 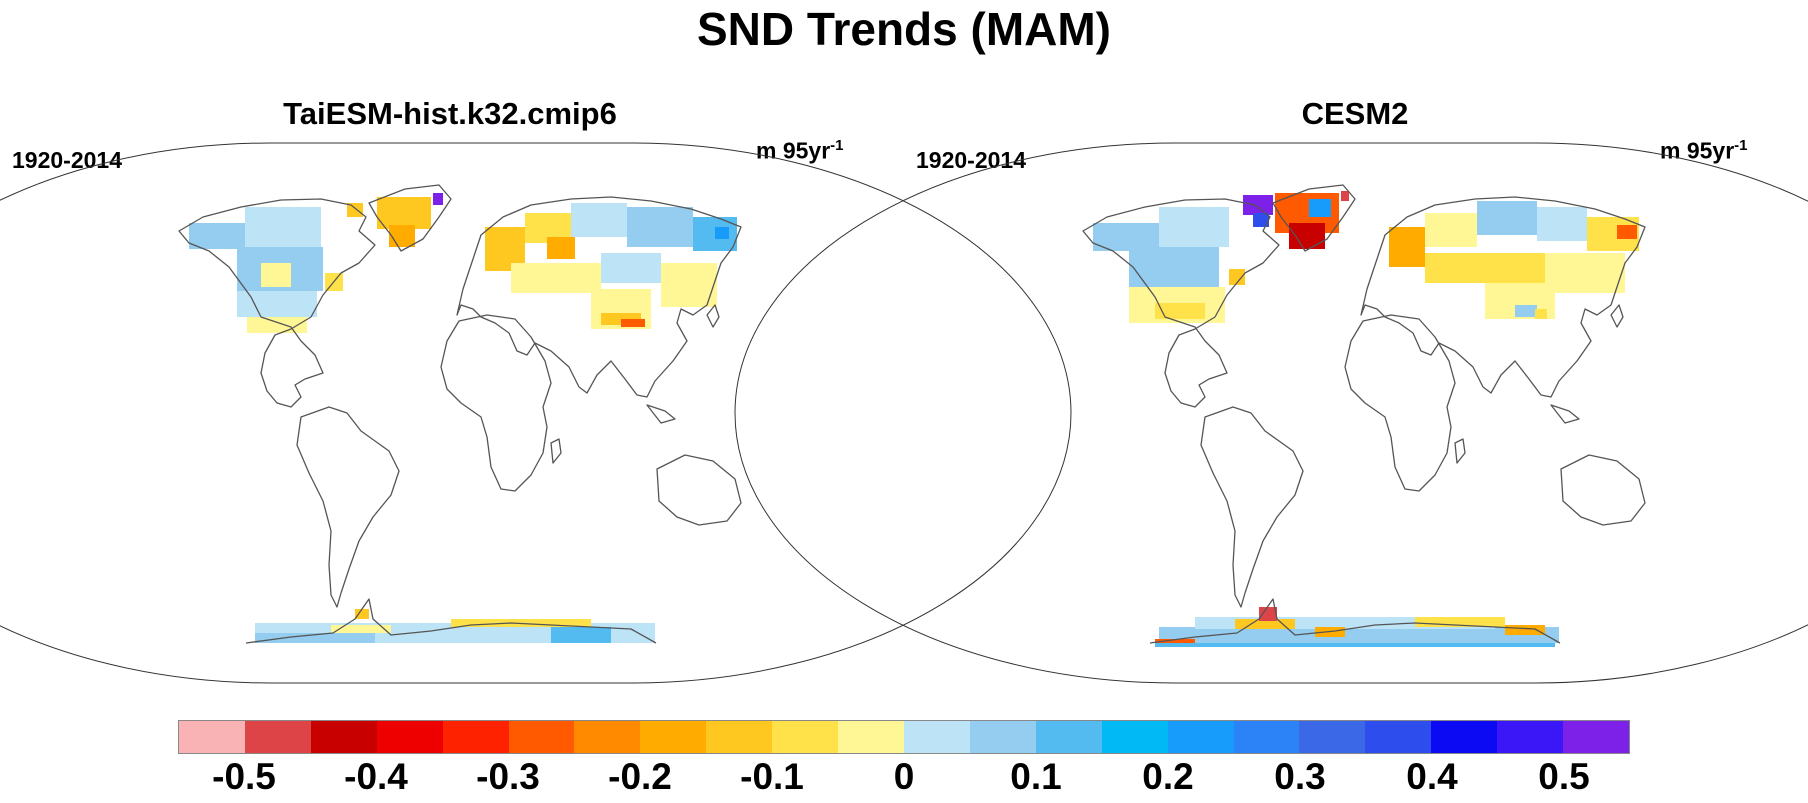 What do you see at coordinates (67, 160) in the screenshot?
I see `panel-1-period: 1920-2014` at bounding box center [67, 160].